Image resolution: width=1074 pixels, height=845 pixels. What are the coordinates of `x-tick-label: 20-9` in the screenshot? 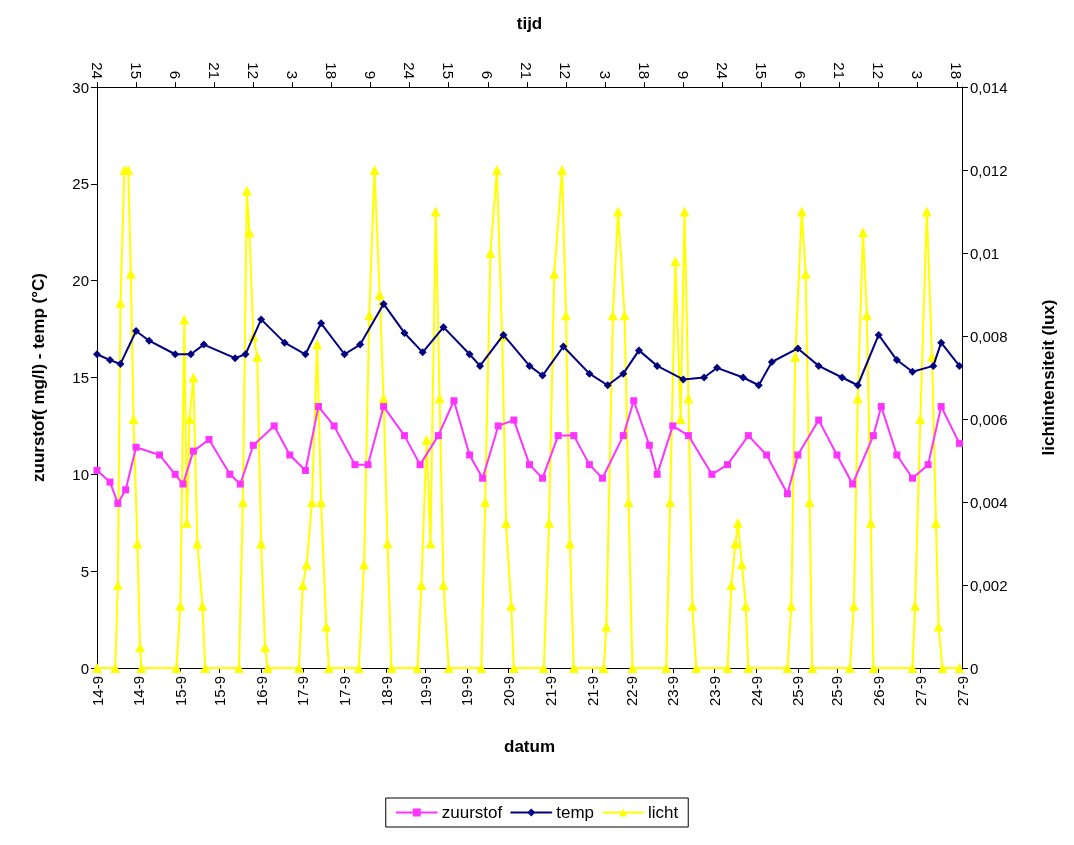 It's located at (509, 691).